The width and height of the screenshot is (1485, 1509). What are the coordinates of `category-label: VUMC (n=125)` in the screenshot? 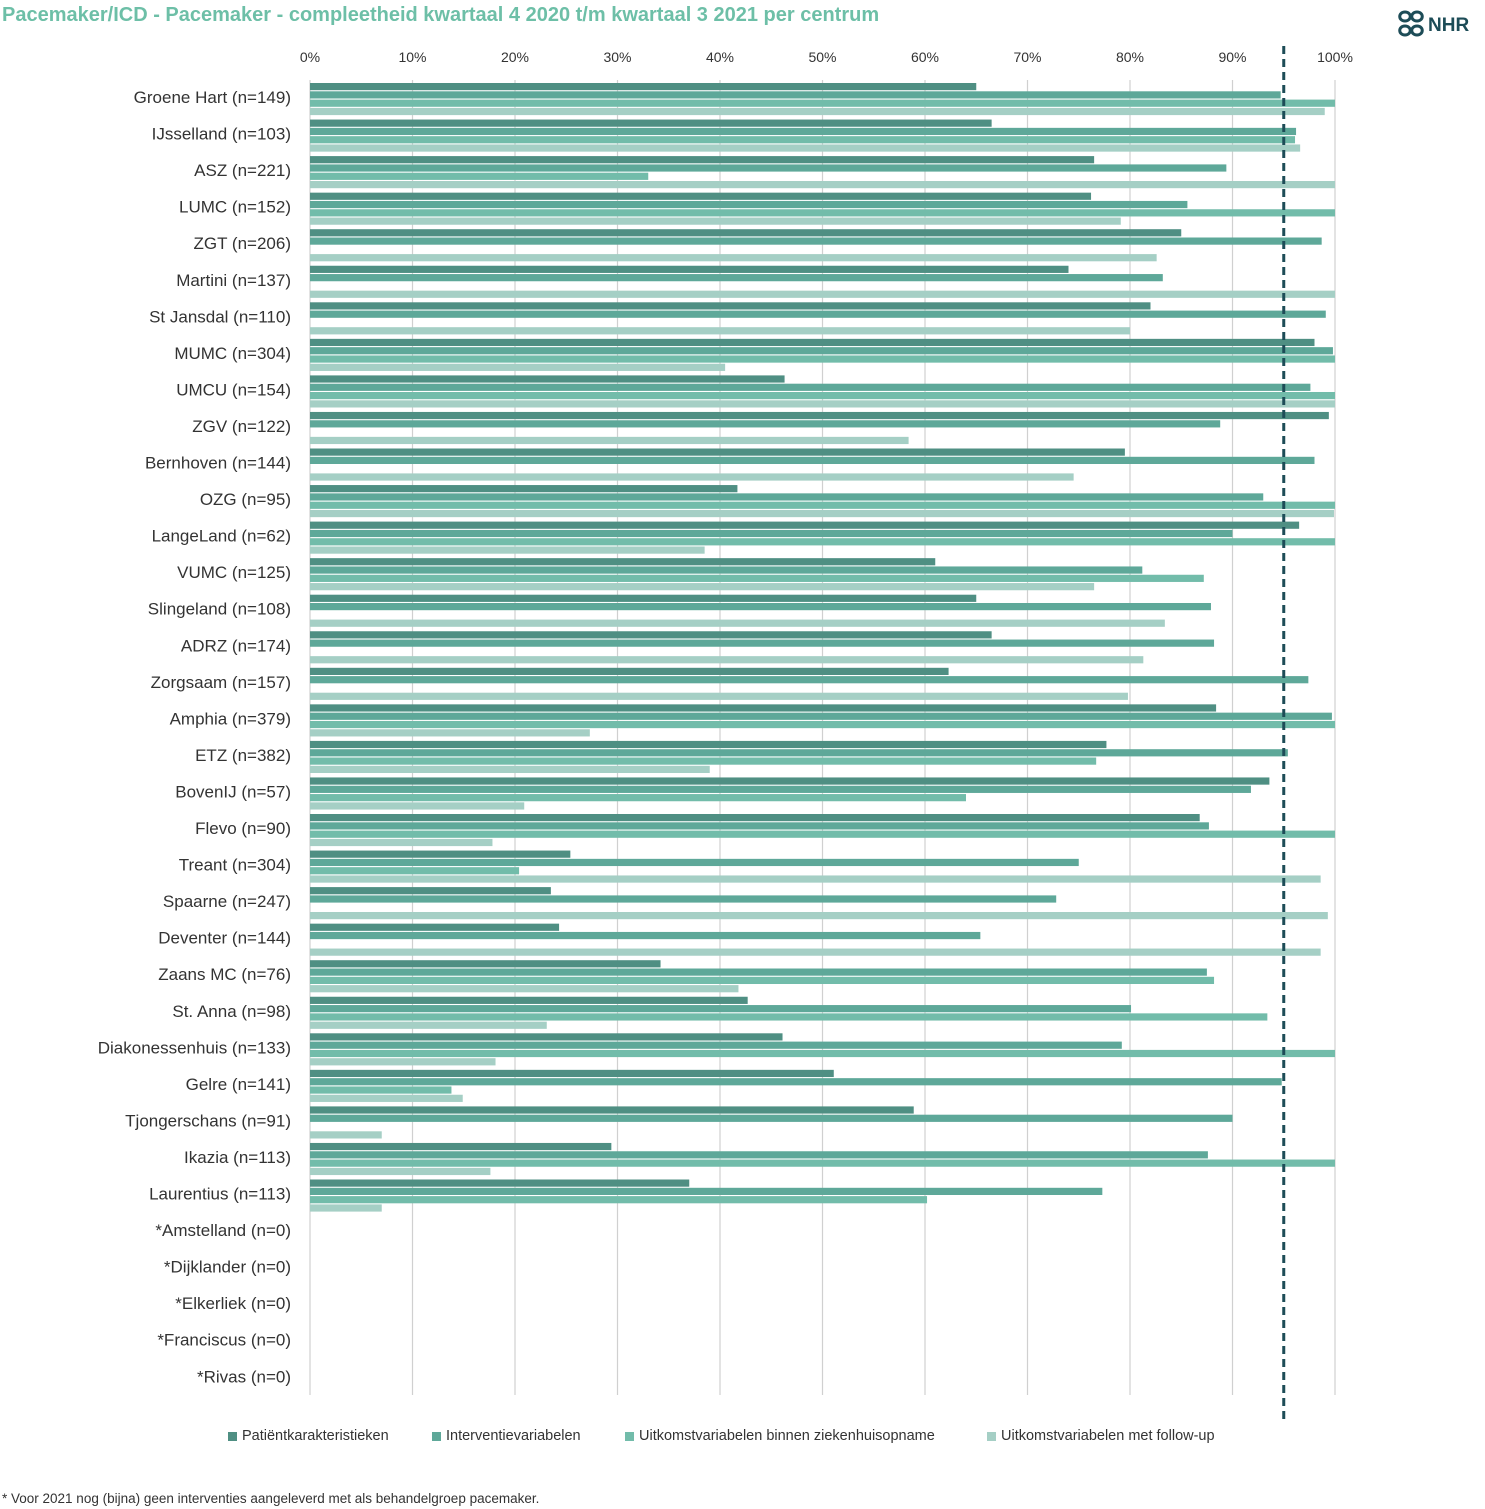 It's located at (234, 572).